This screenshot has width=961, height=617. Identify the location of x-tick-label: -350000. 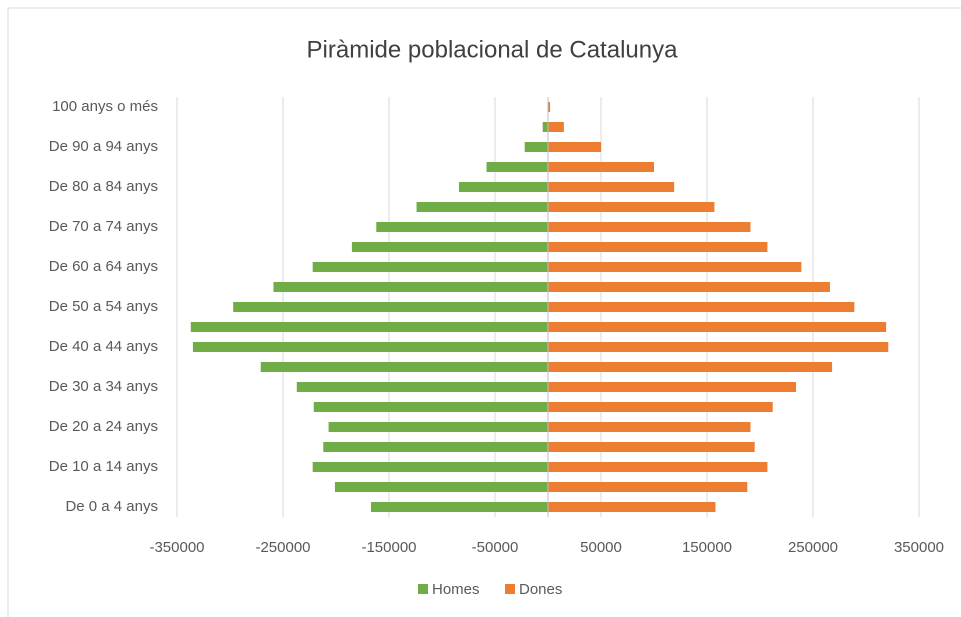
(176, 547).